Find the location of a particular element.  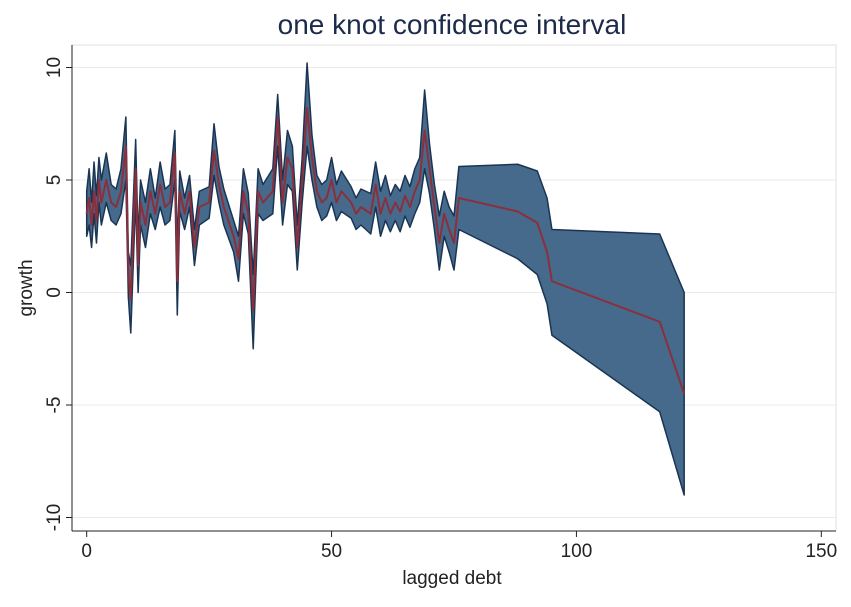

x-tick-label: 0 is located at coordinates (86, 551).